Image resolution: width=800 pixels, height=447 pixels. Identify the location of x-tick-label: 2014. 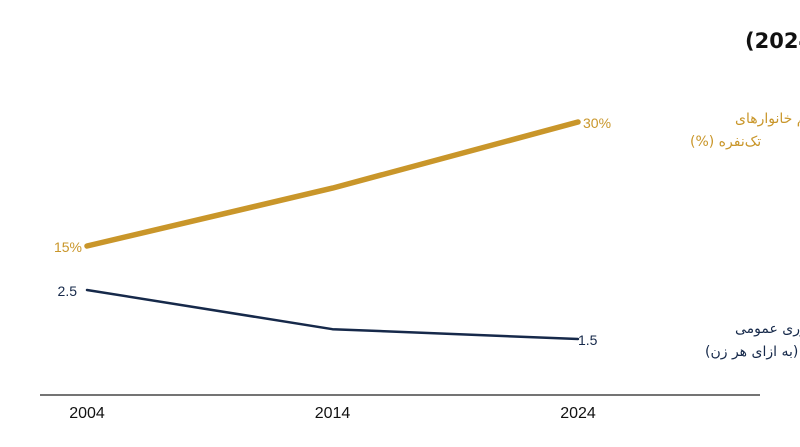
(333, 413).